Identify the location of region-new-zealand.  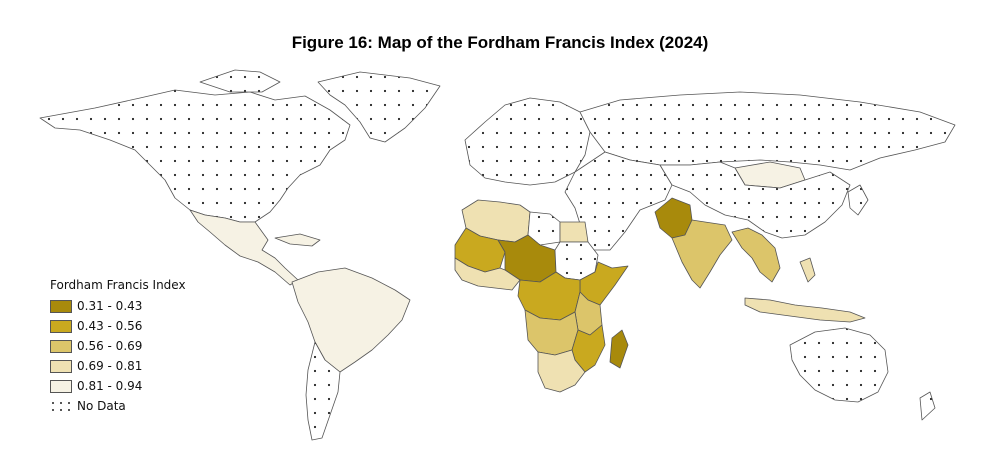
(927, 406).